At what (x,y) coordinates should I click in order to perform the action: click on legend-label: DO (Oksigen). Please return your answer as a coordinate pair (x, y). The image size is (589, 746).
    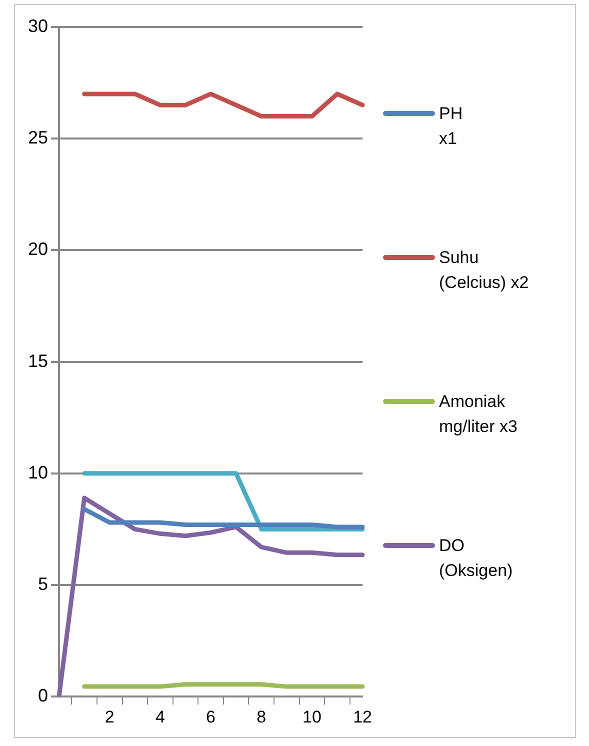
    Looking at the image, I should click on (476, 558).